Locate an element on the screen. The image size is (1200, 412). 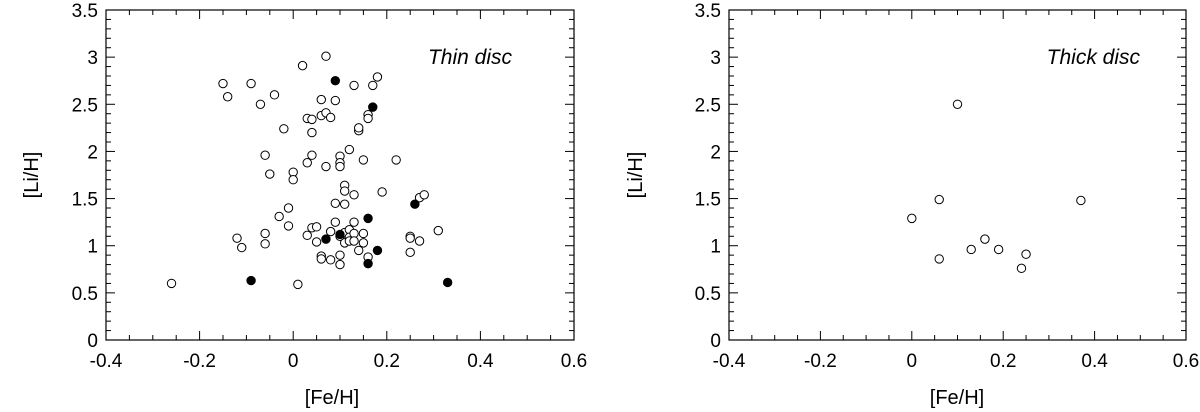
y-tick-label: 3 is located at coordinates (92, 58).